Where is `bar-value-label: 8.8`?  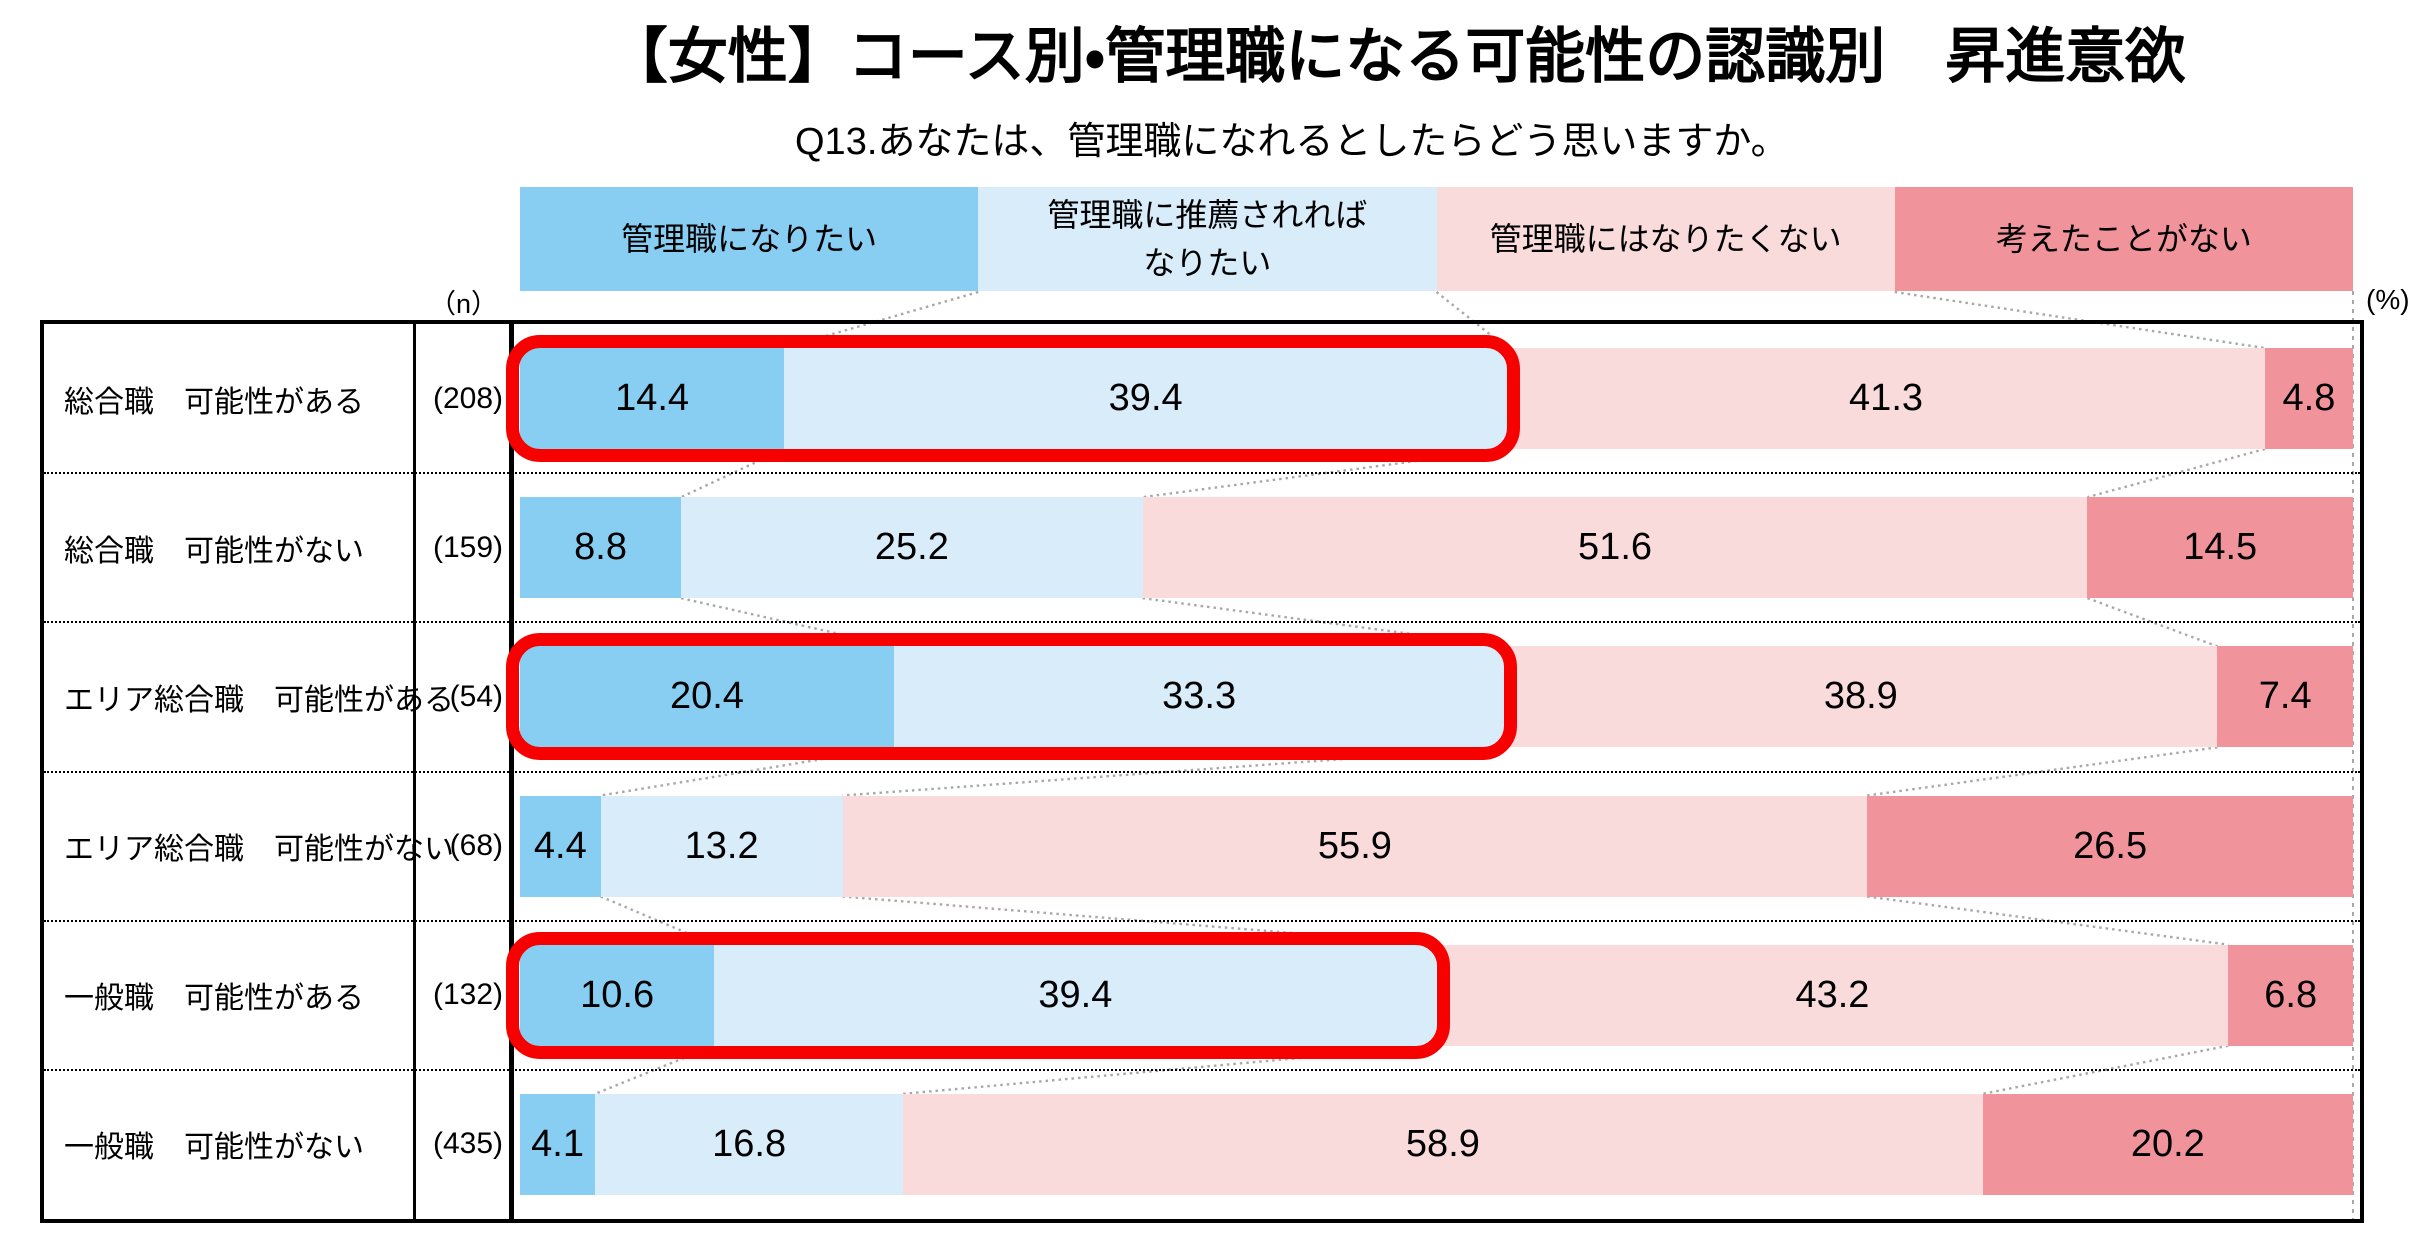
bar-value-label: 8.8 is located at coordinates (600, 547).